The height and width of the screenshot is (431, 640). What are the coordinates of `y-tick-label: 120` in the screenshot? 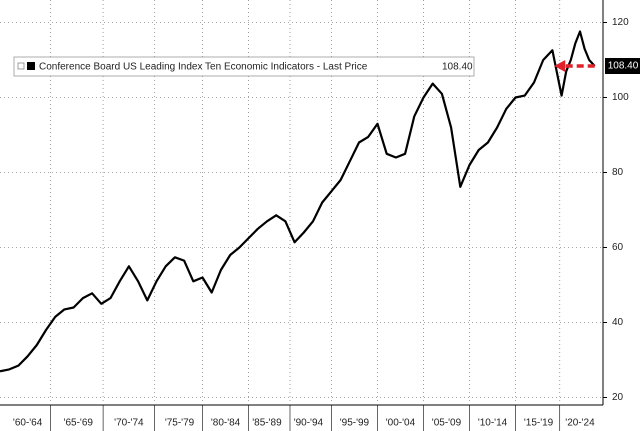 It's located at (620, 22).